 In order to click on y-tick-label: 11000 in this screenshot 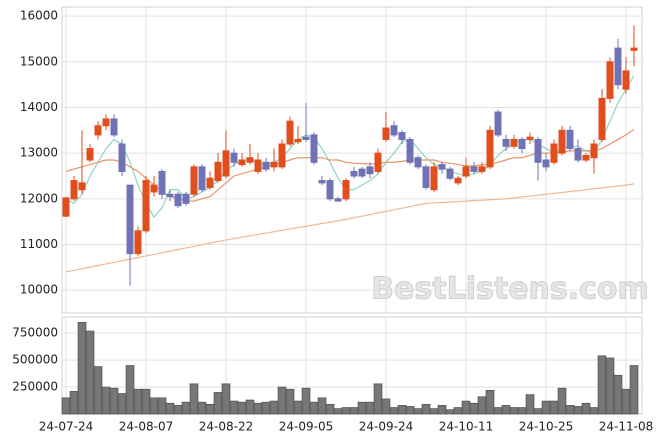, I will do `click(39, 244)`.